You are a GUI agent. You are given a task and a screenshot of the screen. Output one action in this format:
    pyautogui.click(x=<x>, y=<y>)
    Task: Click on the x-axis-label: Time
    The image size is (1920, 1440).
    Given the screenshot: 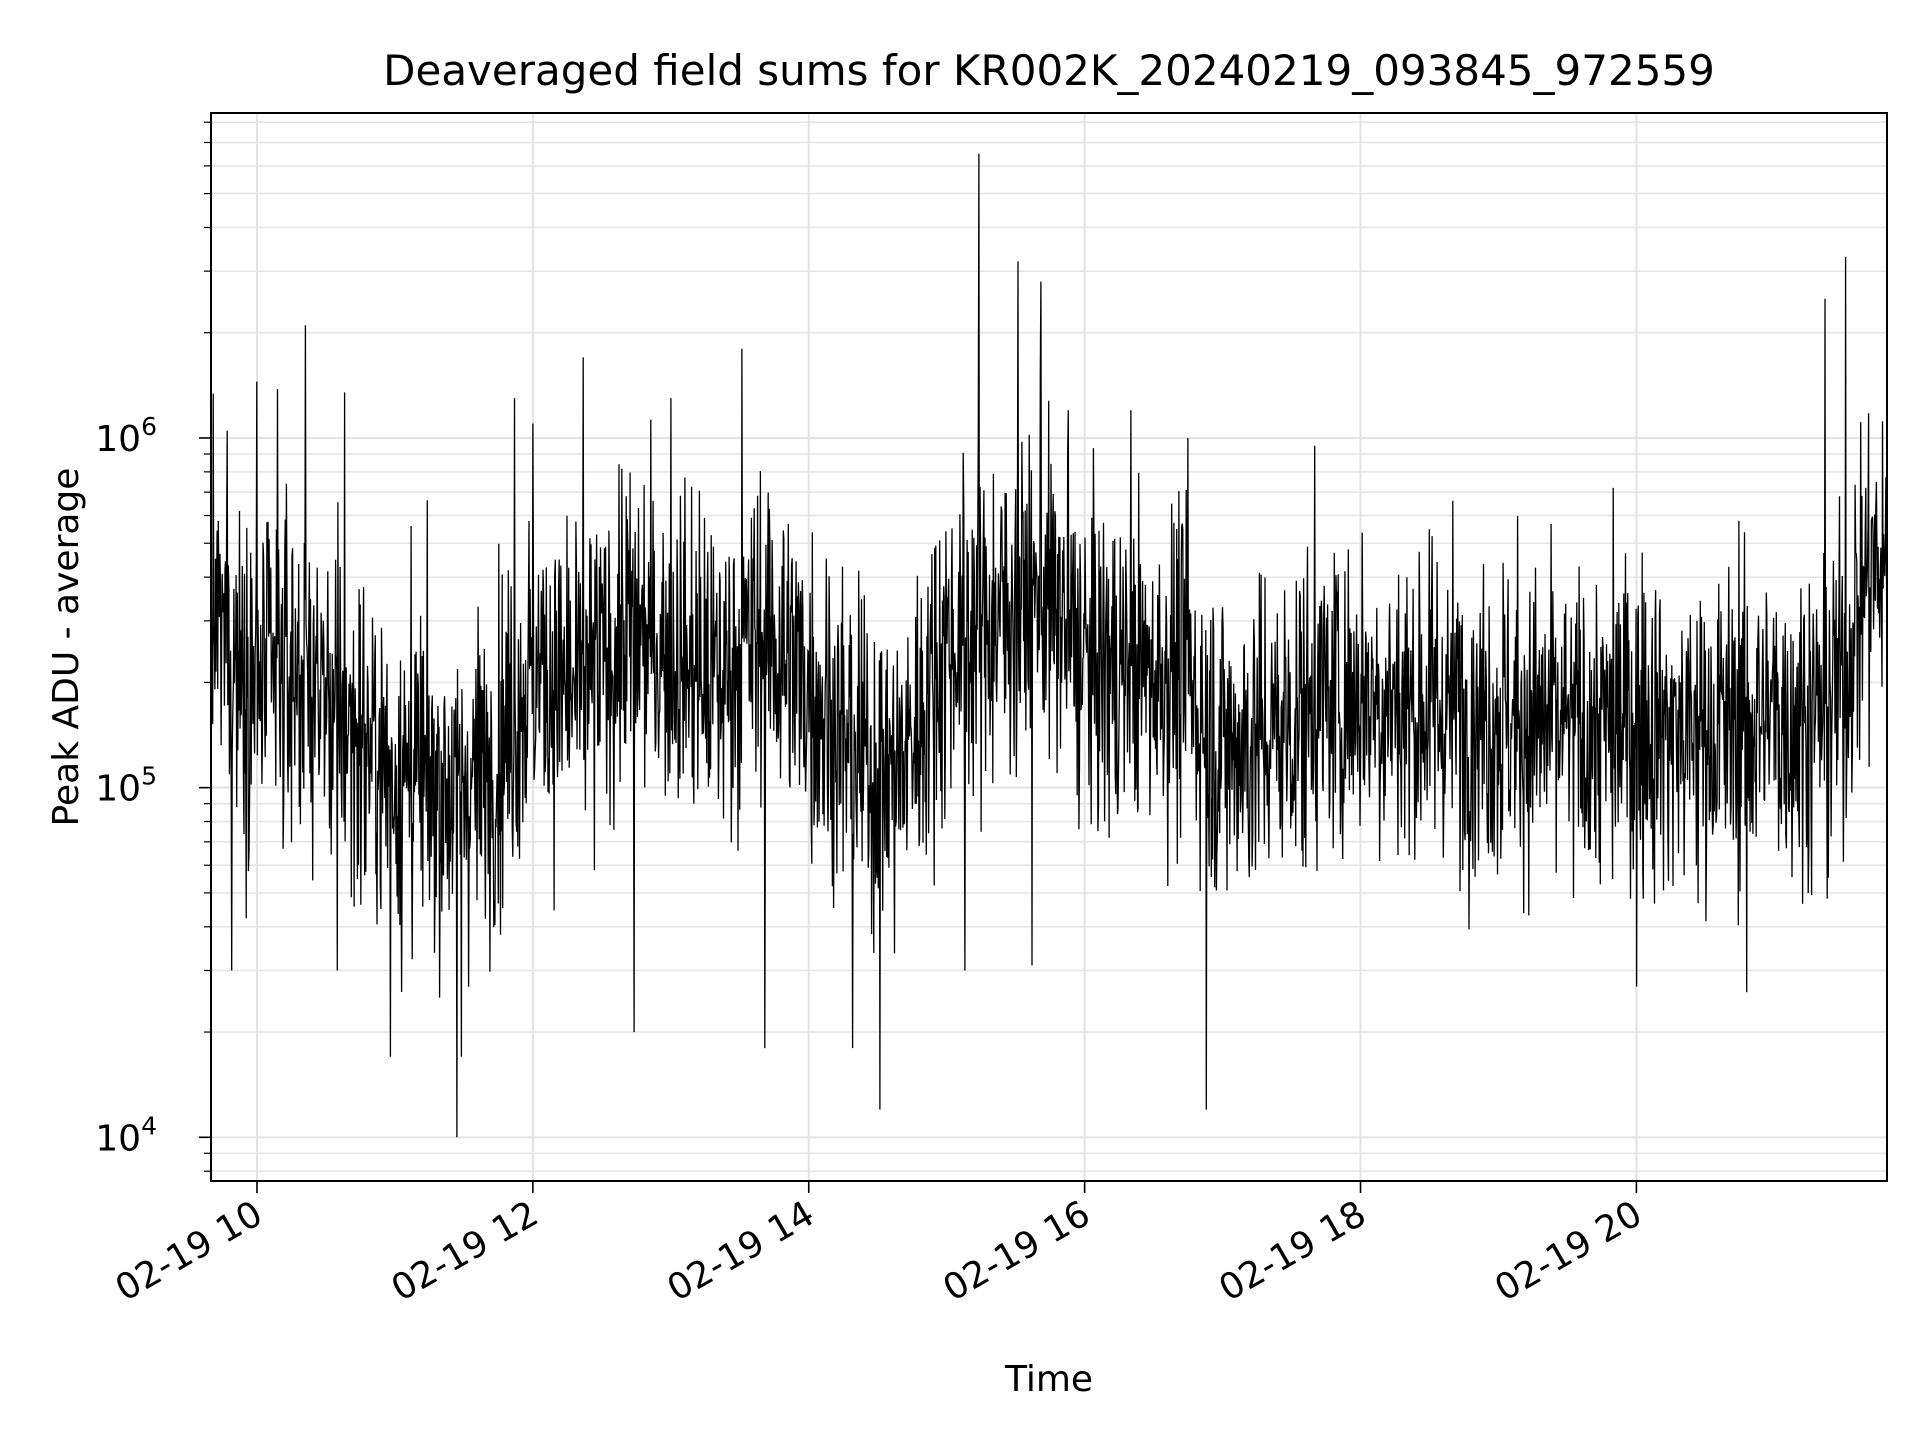 What is the action you would take?
    pyautogui.click(x=1048, y=1379)
    